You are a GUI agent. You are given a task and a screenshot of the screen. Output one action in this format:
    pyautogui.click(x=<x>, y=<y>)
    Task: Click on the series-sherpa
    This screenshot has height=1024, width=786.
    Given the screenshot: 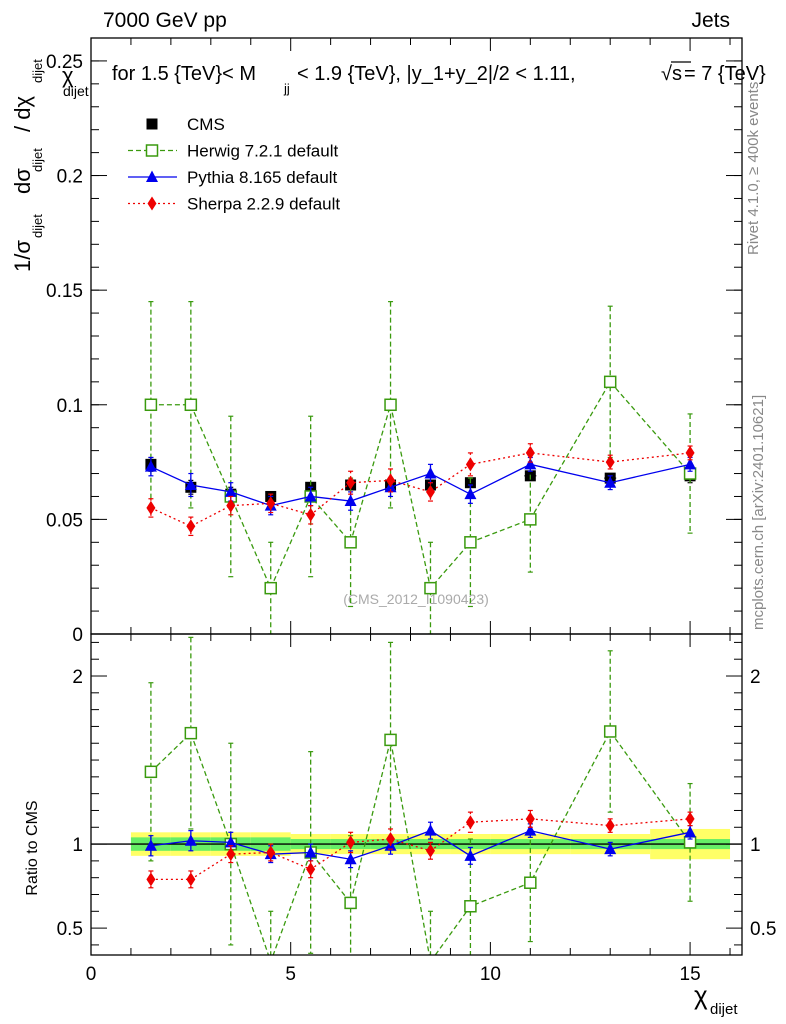 What is the action you would take?
    pyautogui.click(x=420, y=490)
    